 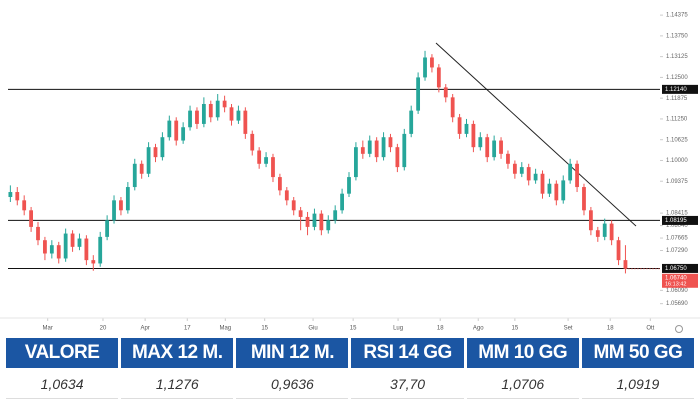 I want to click on last-price-time: 16:13:42, so click(x=675, y=285).